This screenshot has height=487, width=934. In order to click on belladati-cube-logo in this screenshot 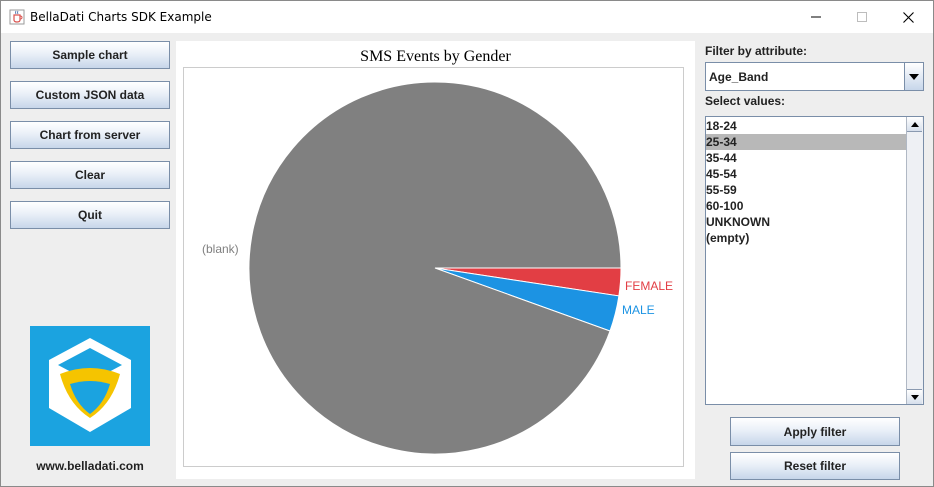, I will do `click(90, 386)`.